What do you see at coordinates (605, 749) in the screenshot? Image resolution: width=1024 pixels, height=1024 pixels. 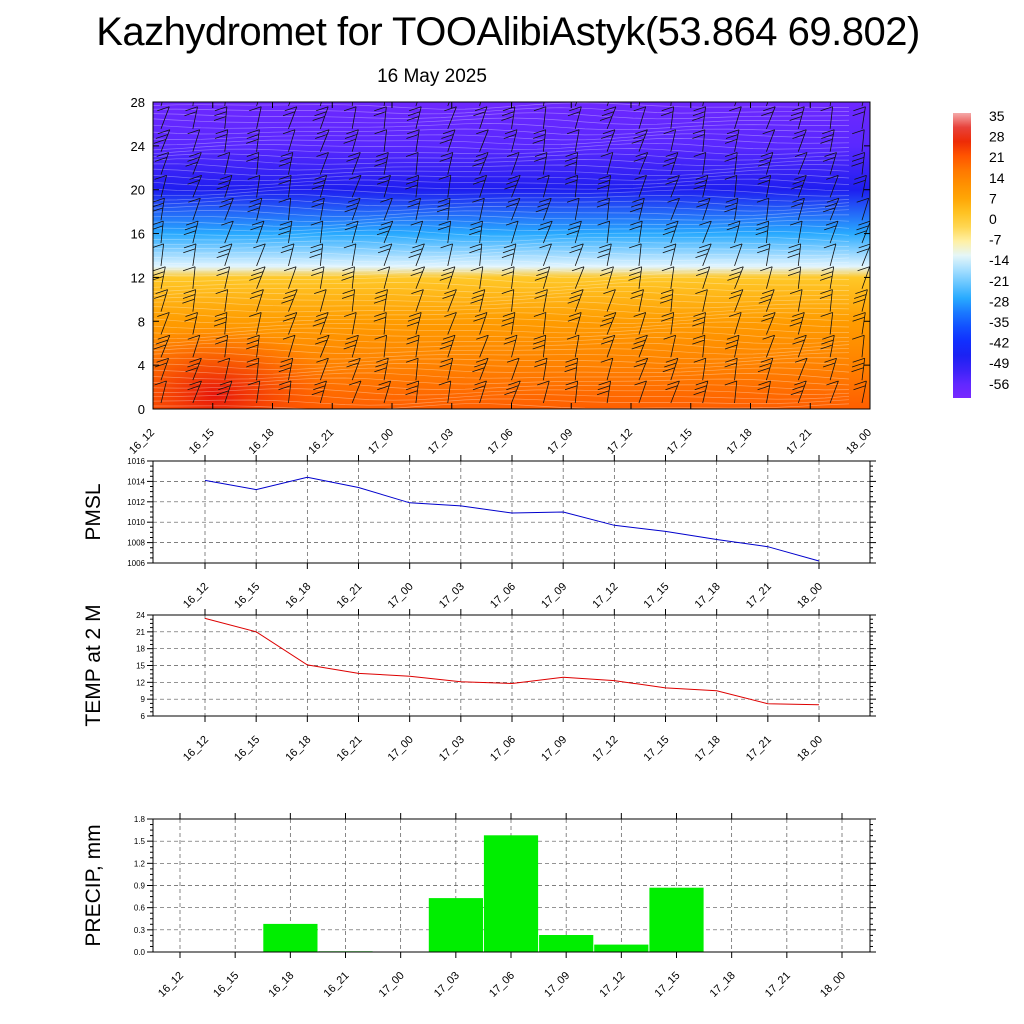 I see `x-tick-label: 17_12` at bounding box center [605, 749].